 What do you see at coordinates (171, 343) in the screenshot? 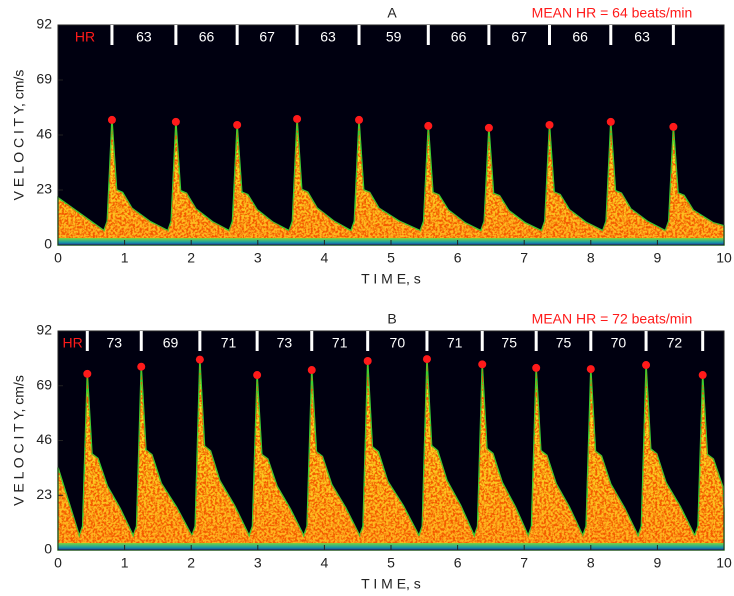
I see `hr-value: 69` at bounding box center [171, 343].